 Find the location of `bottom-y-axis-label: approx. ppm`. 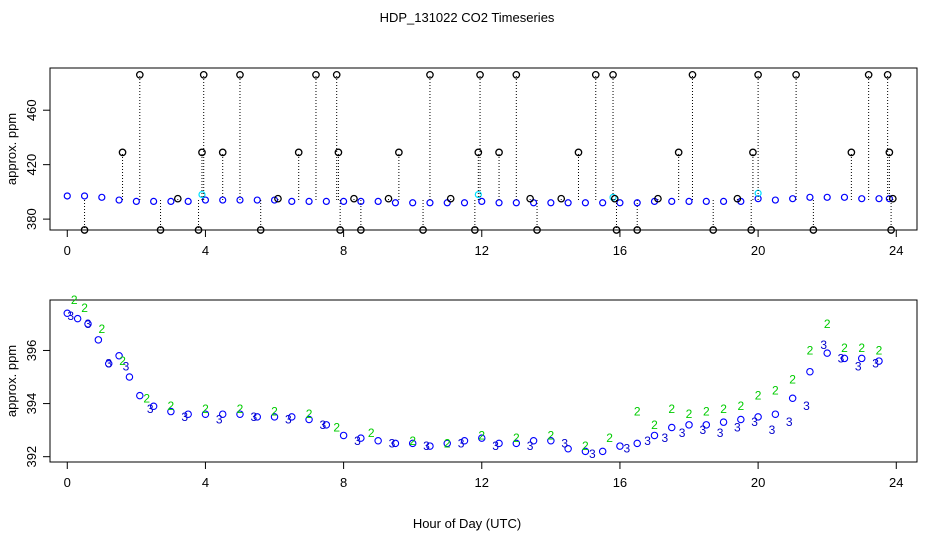

bottom-y-axis-label: approx. ppm is located at coordinates (11, 381).